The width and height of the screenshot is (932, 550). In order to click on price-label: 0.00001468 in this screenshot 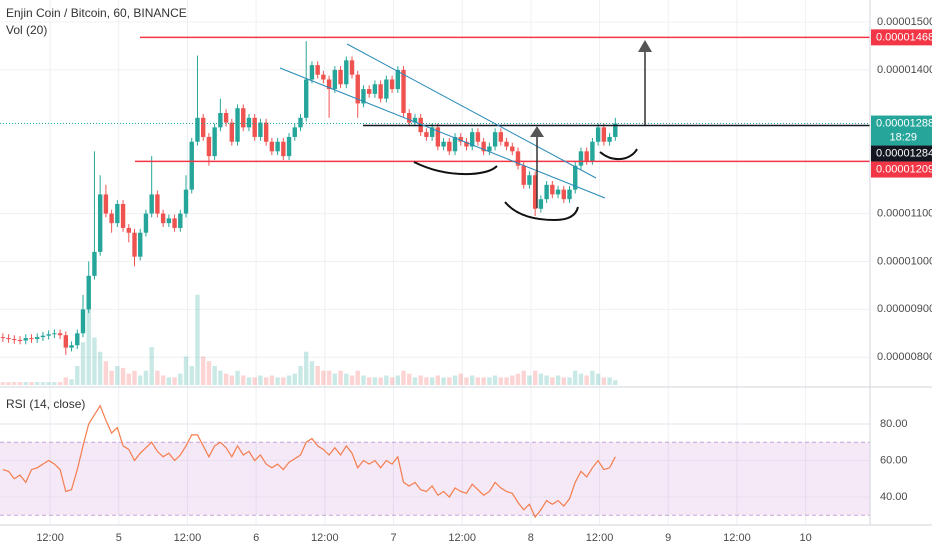, I will do `click(904, 37)`.